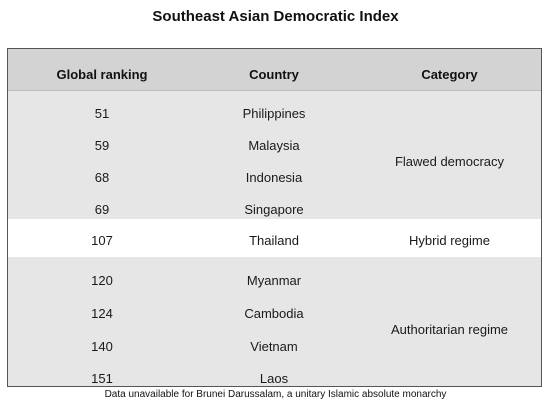  What do you see at coordinates (274, 378) in the screenshot?
I see `table-row-country: Laos` at bounding box center [274, 378].